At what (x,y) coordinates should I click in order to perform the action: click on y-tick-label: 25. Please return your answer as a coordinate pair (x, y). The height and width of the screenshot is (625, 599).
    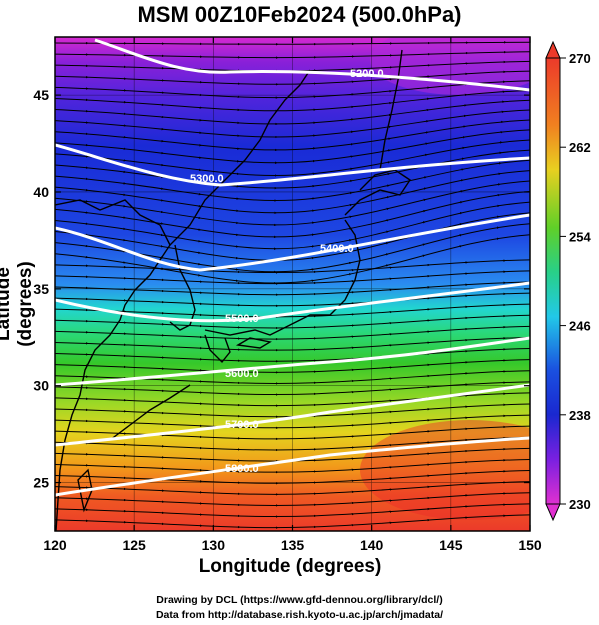
    Looking at the image, I should click on (41, 483).